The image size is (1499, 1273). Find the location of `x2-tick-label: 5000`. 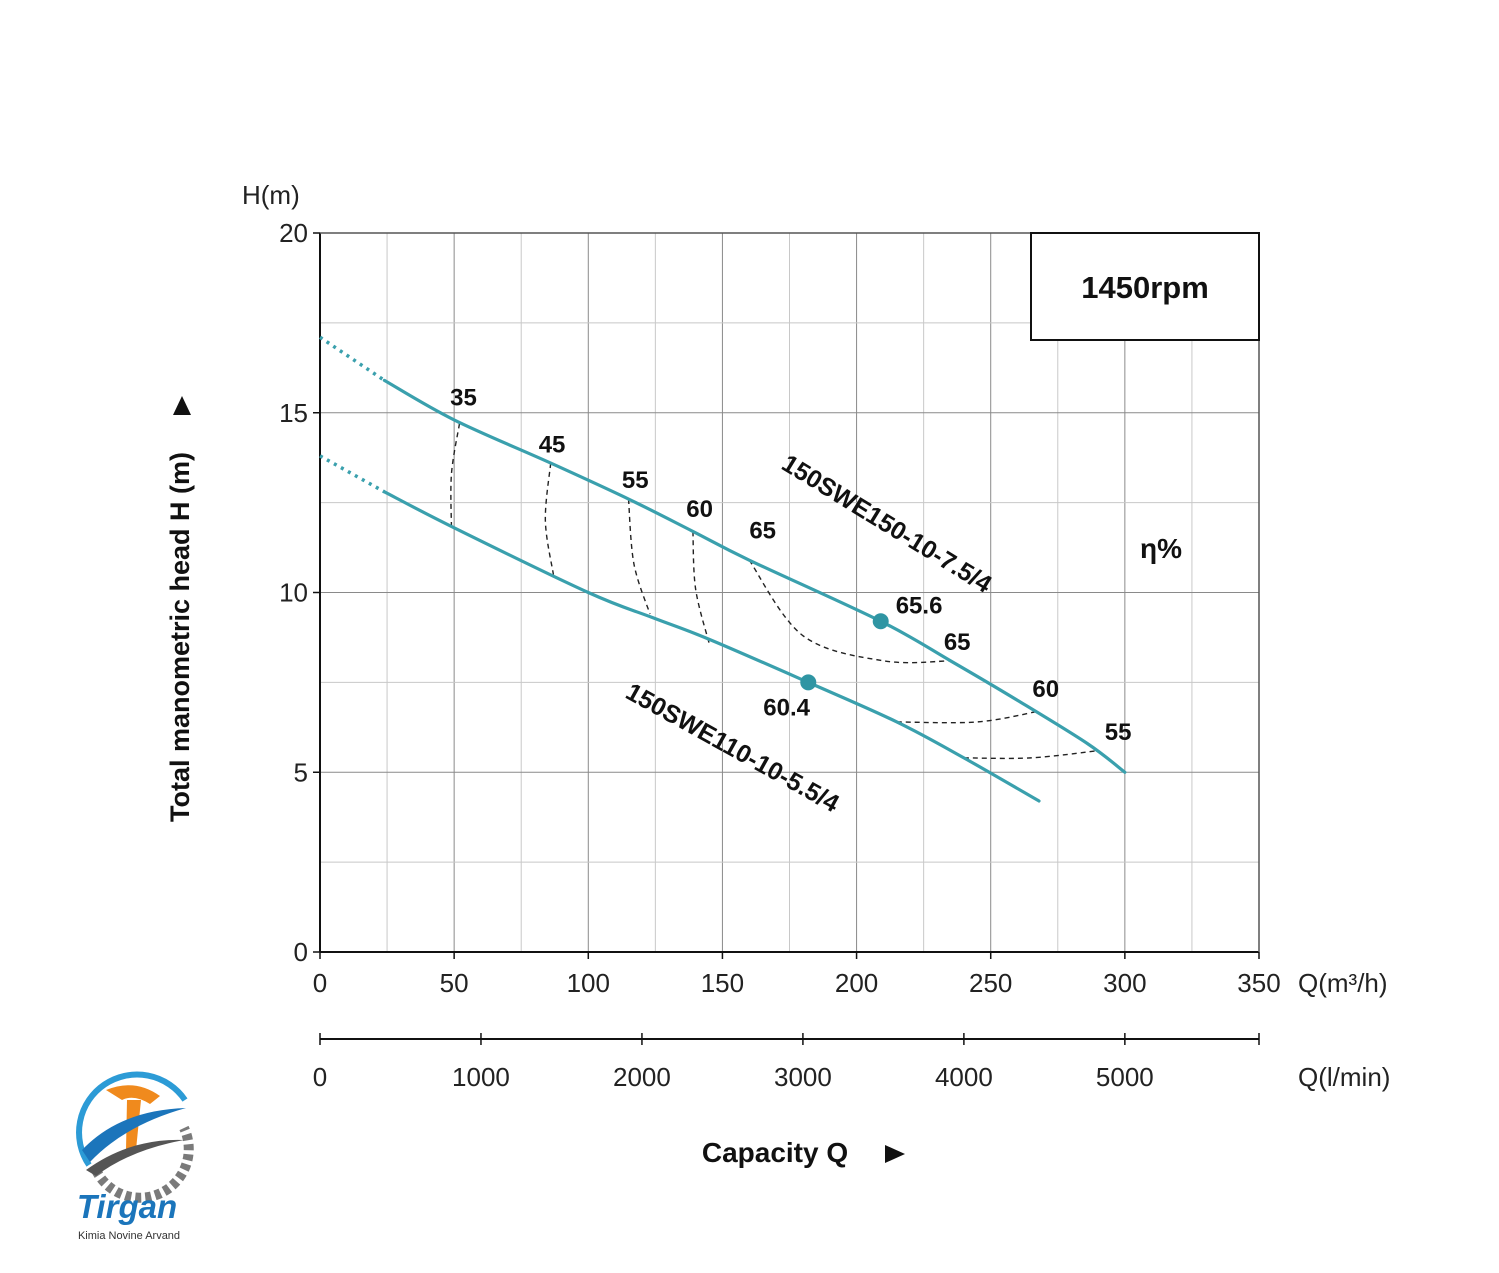

x2-tick-label: 5000 is located at coordinates (1125, 1077).